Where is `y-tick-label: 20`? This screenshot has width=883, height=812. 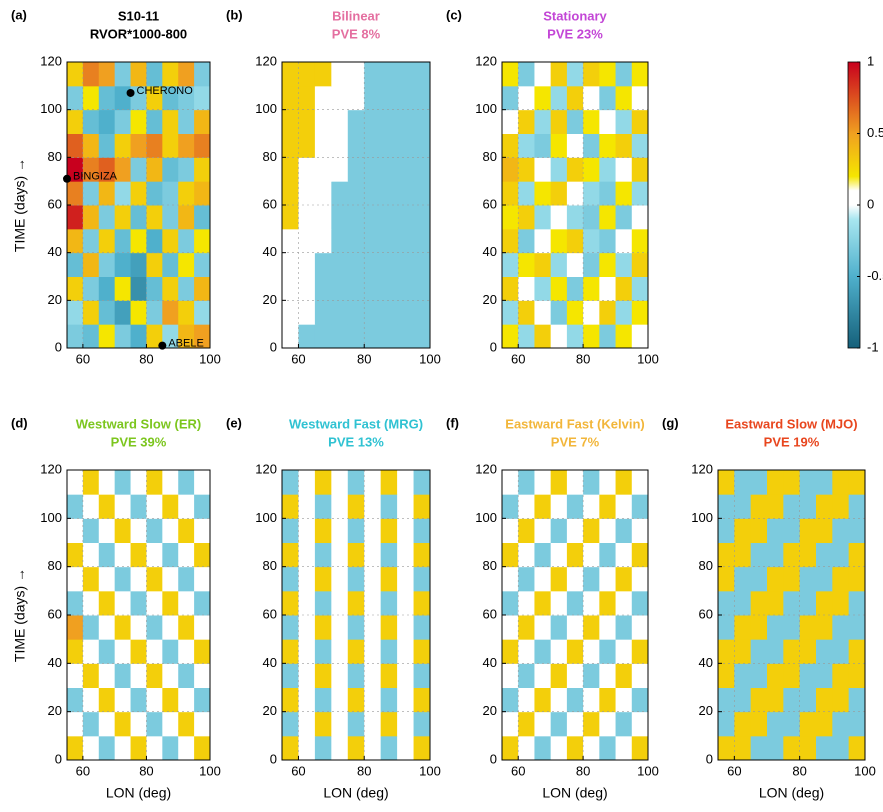 y-tick-label: 20 is located at coordinates (270, 299).